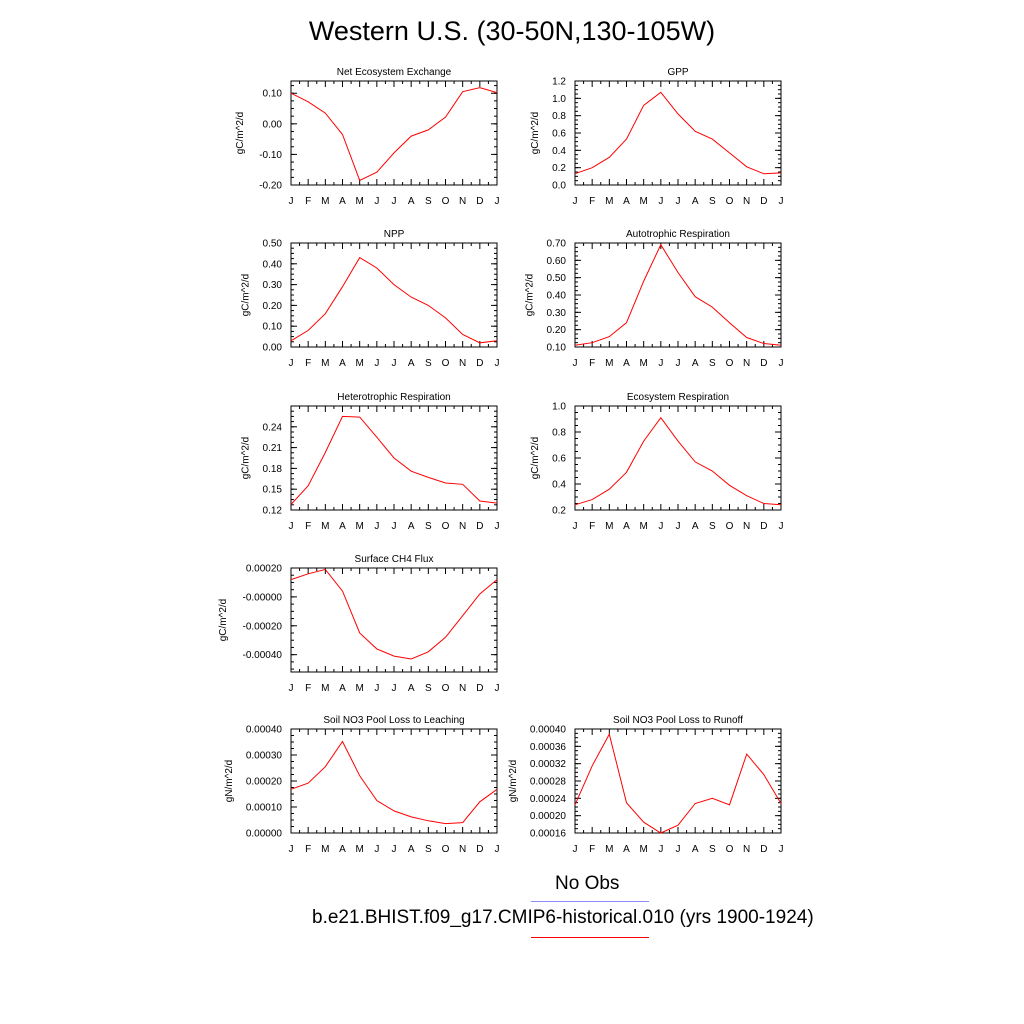  Describe the element at coordinates (264, 756) in the screenshot. I see `y-tick-label: 0.00030` at that location.